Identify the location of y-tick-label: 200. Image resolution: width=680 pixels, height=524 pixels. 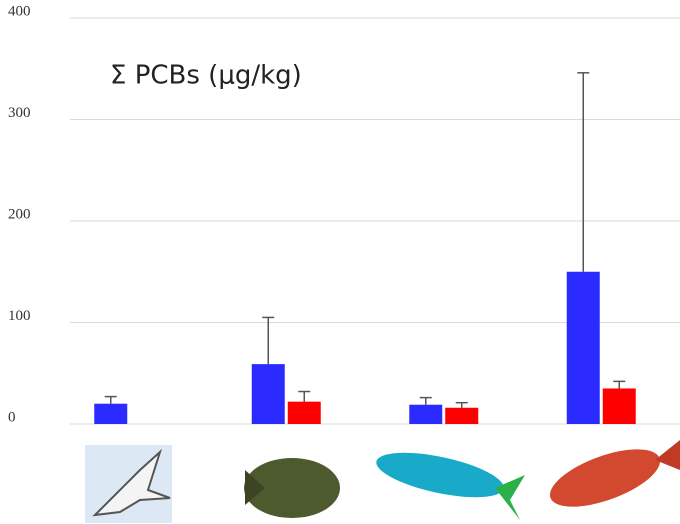
(19, 214).